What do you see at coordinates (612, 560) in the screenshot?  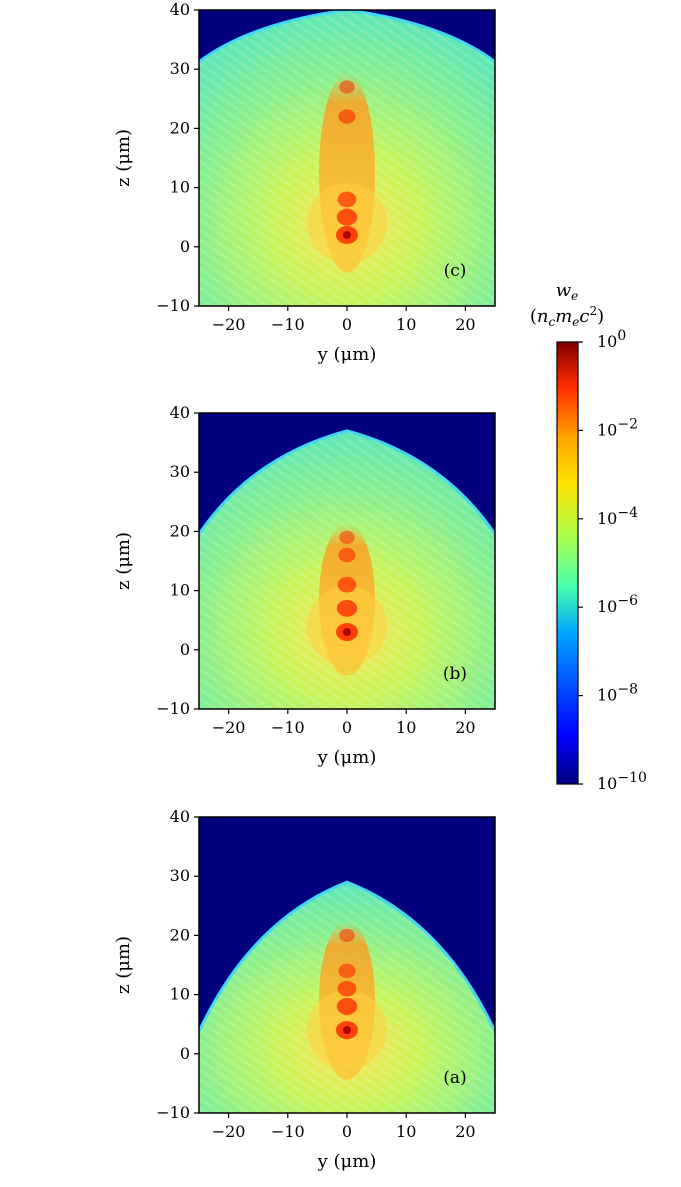 I see `colorbar-ticks: 10⁰ 10⁻² 10⁻⁴ 10⁻⁶ 10⁻⁸ 10⁻¹⁰` at bounding box center [612, 560].